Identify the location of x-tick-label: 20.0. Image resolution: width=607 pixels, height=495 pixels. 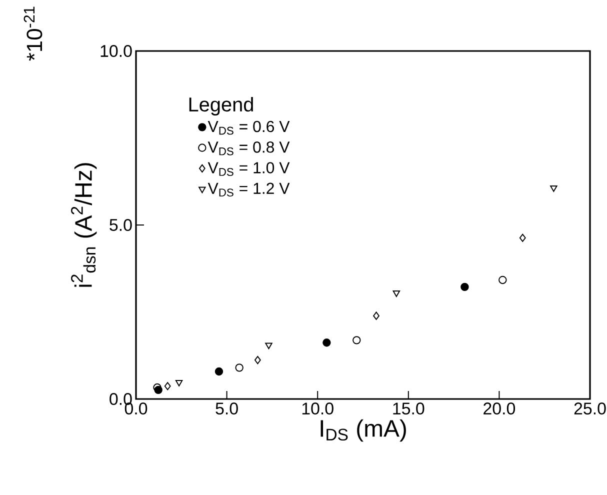
(500, 408).